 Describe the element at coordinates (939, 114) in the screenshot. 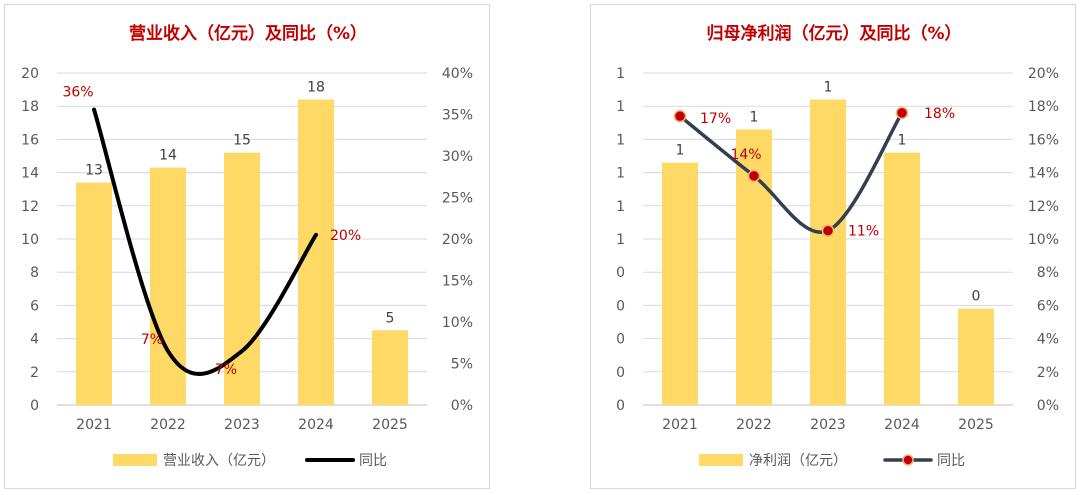

I see `yoy-value-label: 18%` at that location.